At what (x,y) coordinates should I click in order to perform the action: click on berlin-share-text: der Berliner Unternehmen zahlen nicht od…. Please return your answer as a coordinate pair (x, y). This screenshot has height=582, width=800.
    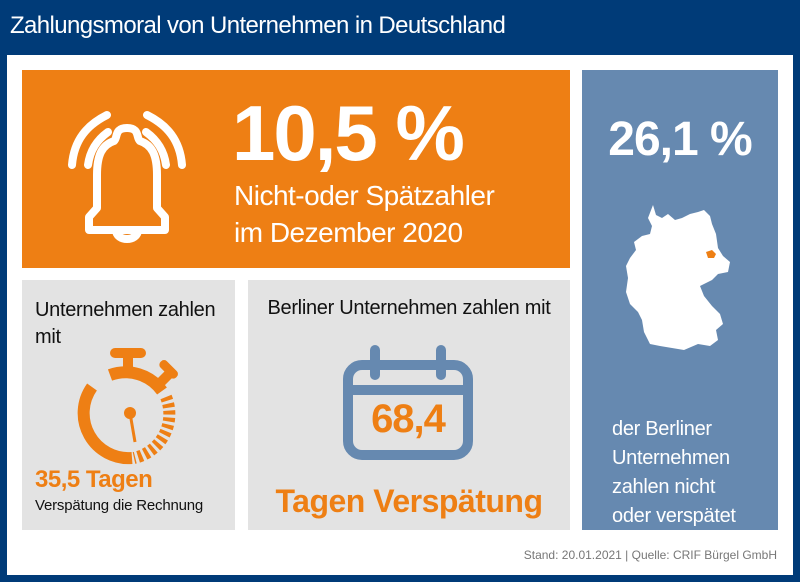
    Looking at the image, I should click on (674, 473).